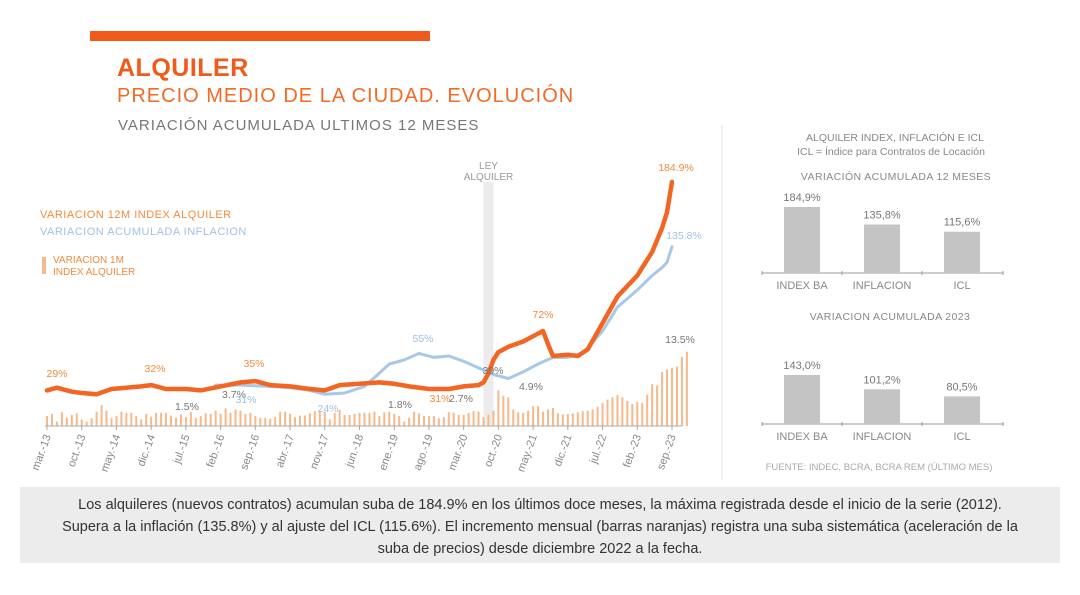 Image resolution: width=1080 pixels, height=595 pixels. Describe the element at coordinates (56, 374) in the screenshot. I see `annotation-label: 29%` at that location.